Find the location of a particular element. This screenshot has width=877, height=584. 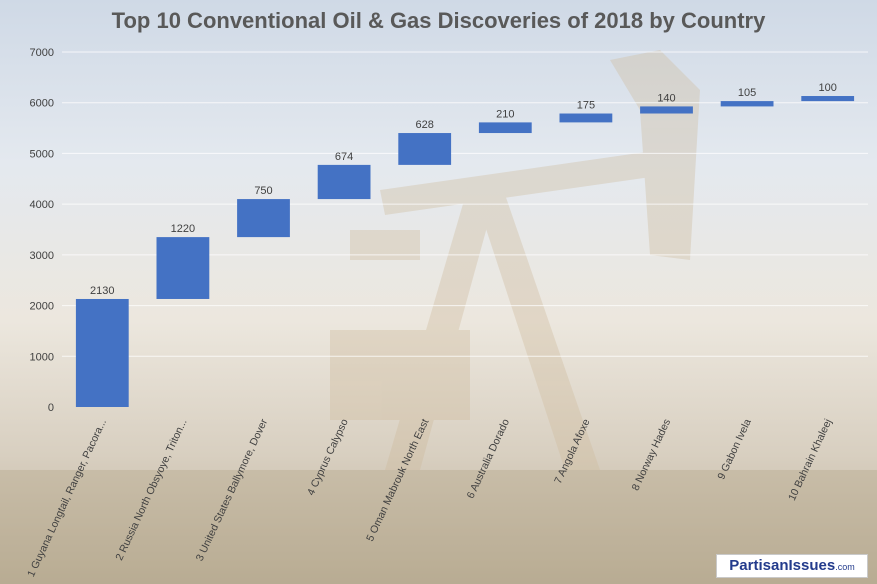

y-tick-label-5: 5000 is located at coordinates (42, 154).